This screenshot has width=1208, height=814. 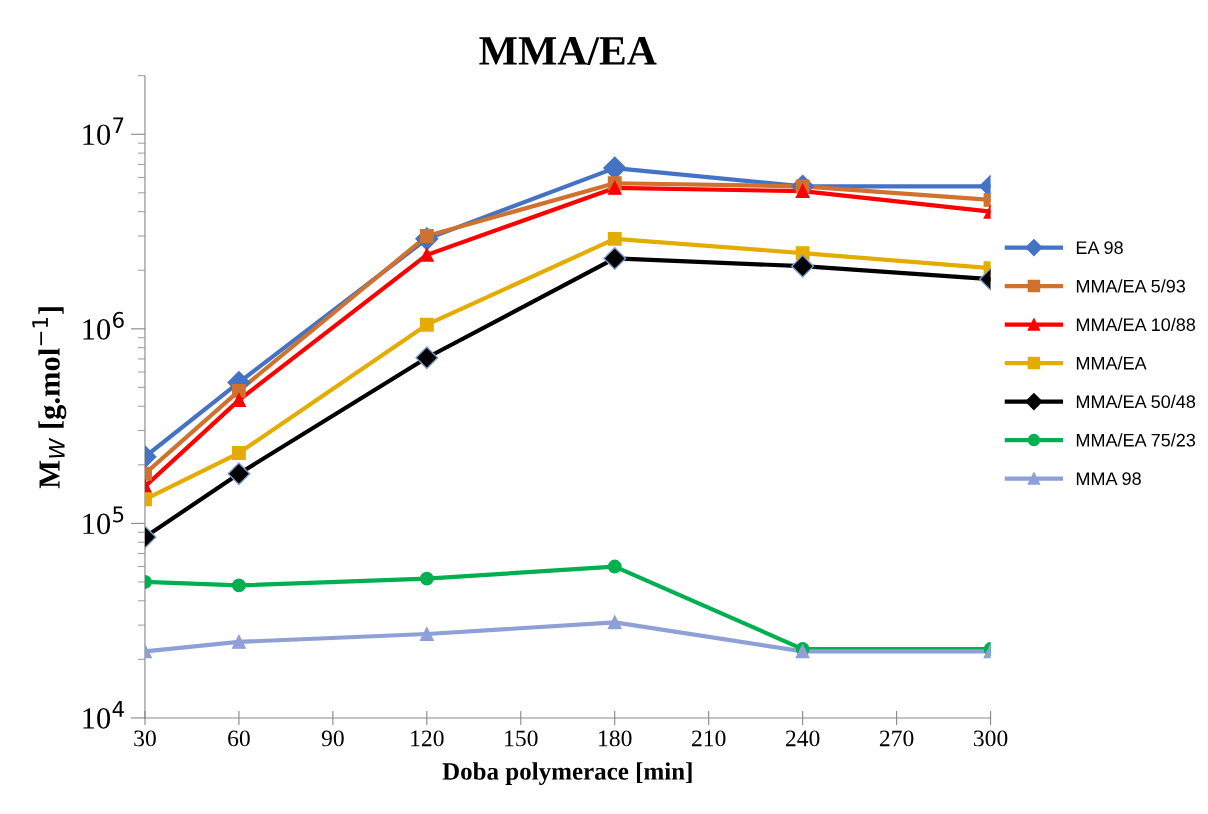 I want to click on x-tick-label: 240, so click(x=802, y=738).